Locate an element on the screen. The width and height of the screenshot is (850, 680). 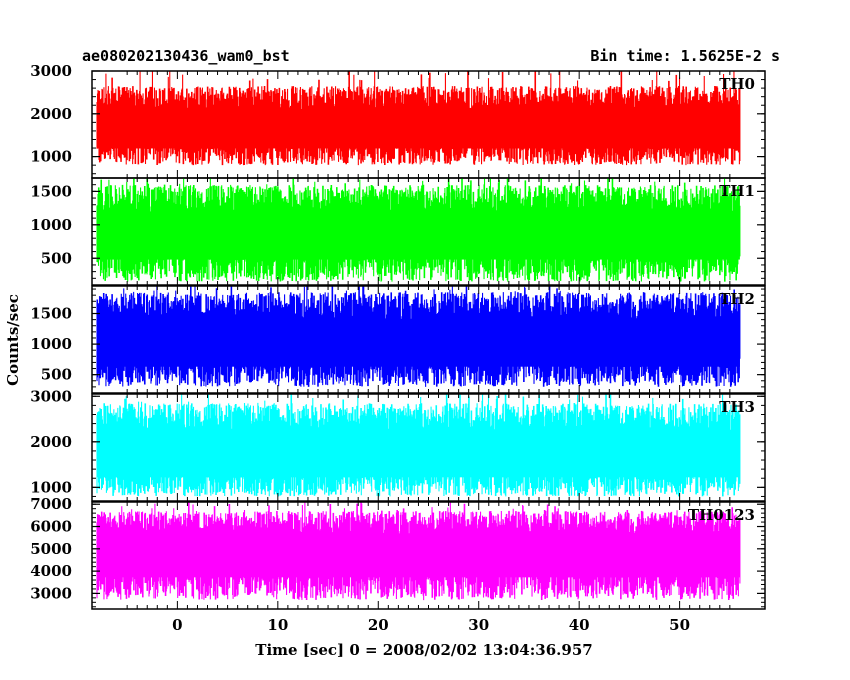
bin-time-label: Bin time: 1.5625E-2 s is located at coordinates (685, 56).